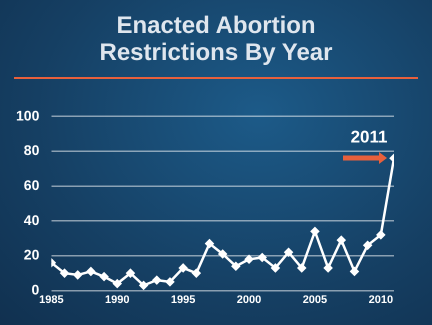 The width and height of the screenshot is (432, 325). I want to click on x-tick-label: 1995, so click(183, 300).